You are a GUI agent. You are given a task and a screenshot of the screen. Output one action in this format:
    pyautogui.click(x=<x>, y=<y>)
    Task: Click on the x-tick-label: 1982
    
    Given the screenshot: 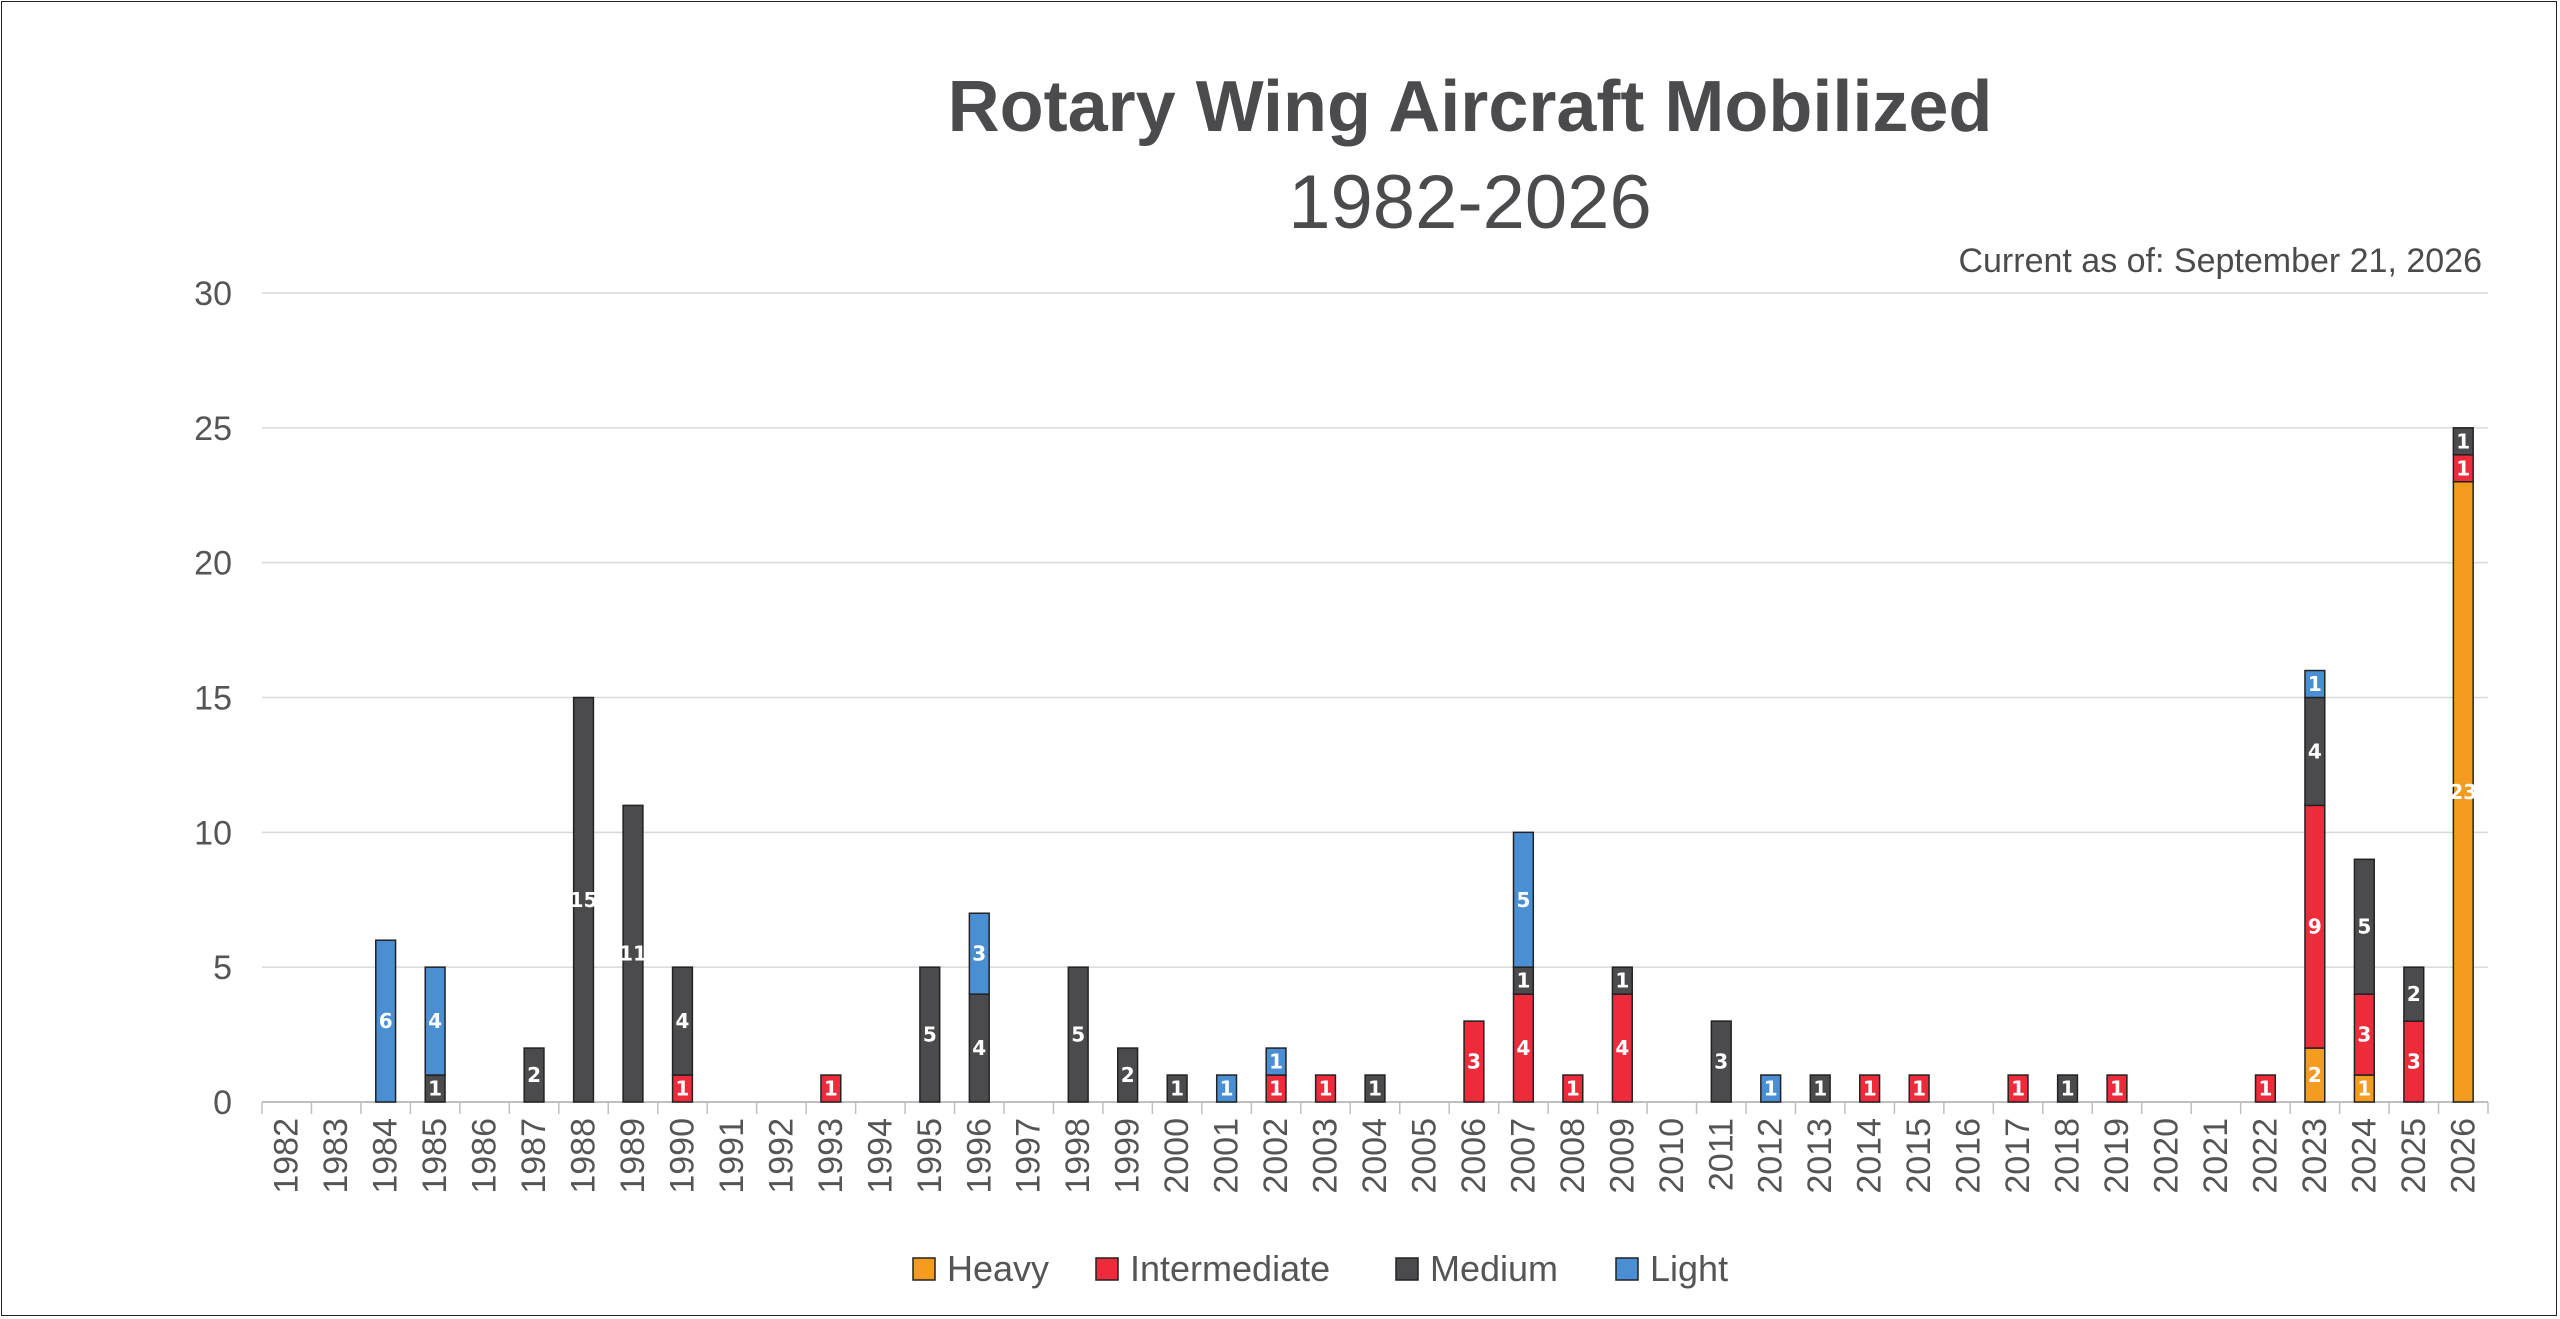 What is the action you would take?
    pyautogui.click(x=287, y=1156)
    